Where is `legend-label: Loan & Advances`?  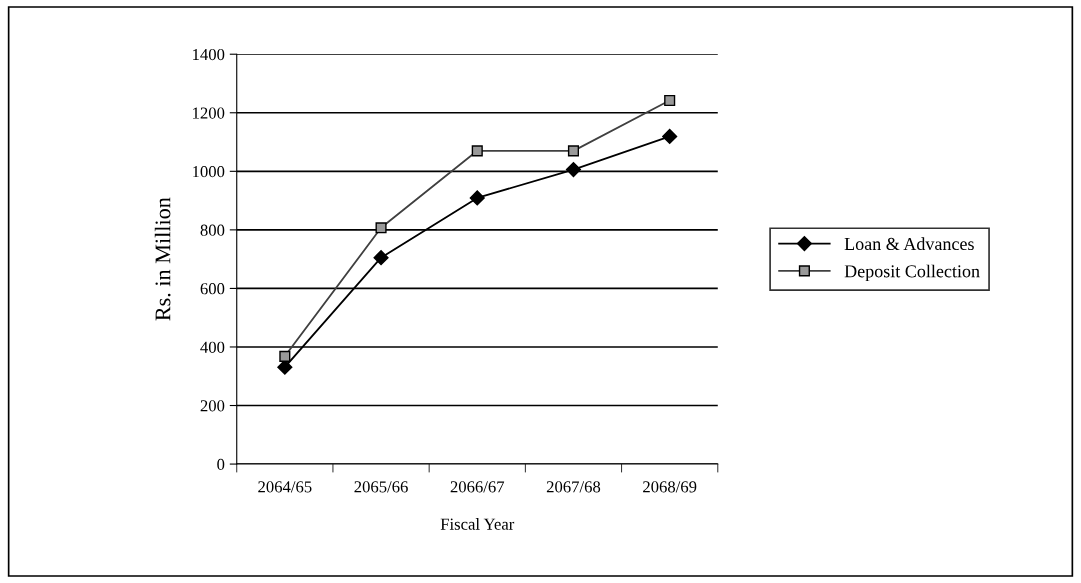
legend-label: Loan & Advances is located at coordinates (909, 244).